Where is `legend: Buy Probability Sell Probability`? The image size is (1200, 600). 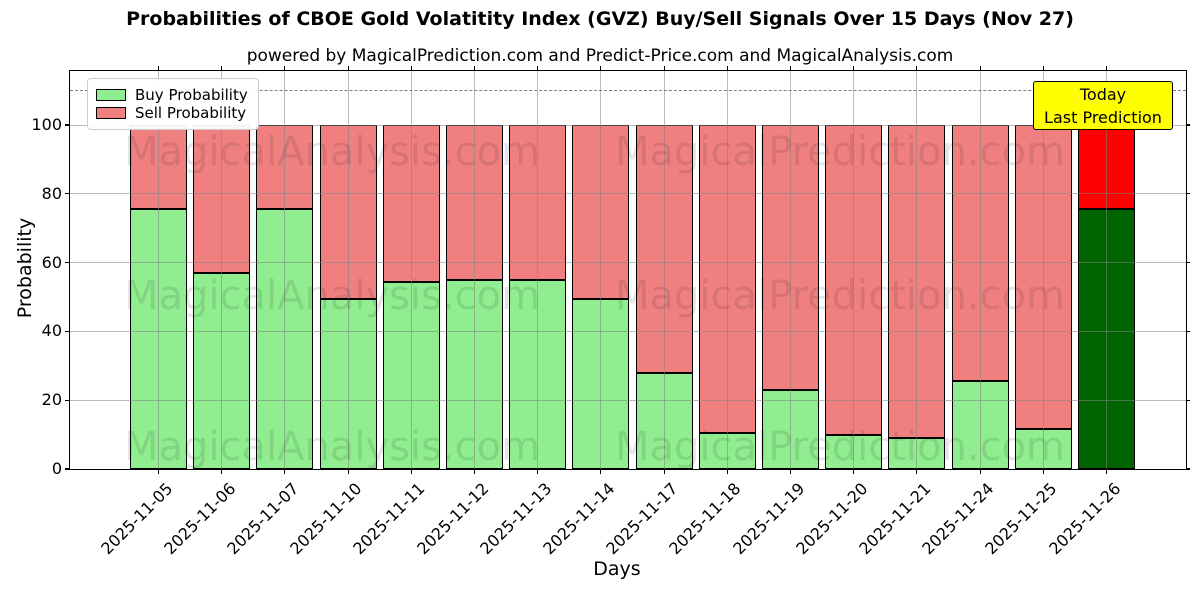 legend: Buy Probability Sell Probability is located at coordinates (173, 104).